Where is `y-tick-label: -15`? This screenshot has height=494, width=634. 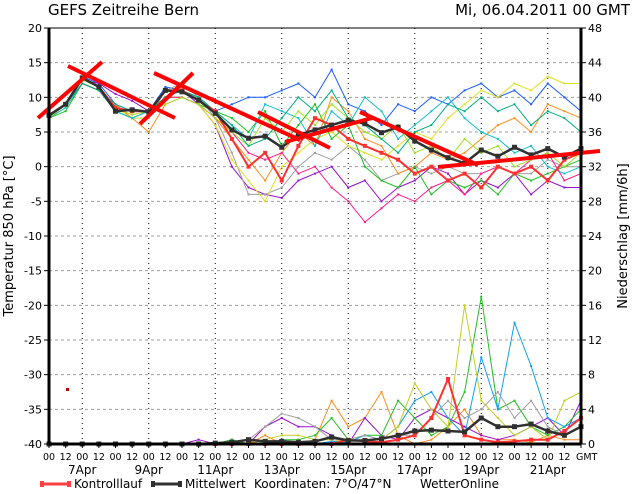 y-tick-label: -15 is located at coordinates (33, 271).